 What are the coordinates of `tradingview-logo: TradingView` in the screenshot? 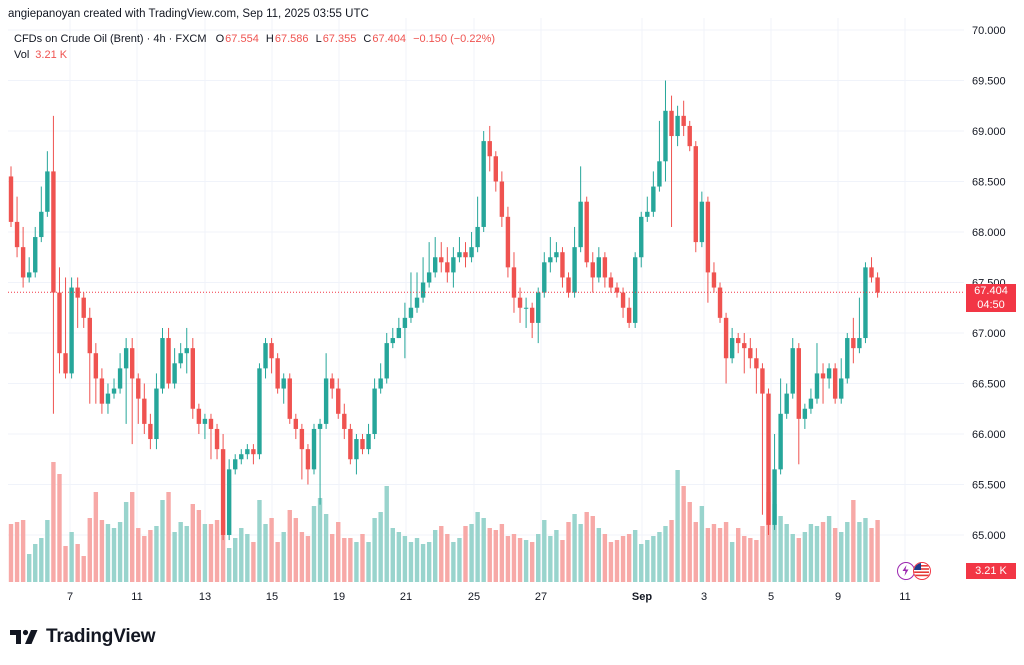 It's located at (83, 637).